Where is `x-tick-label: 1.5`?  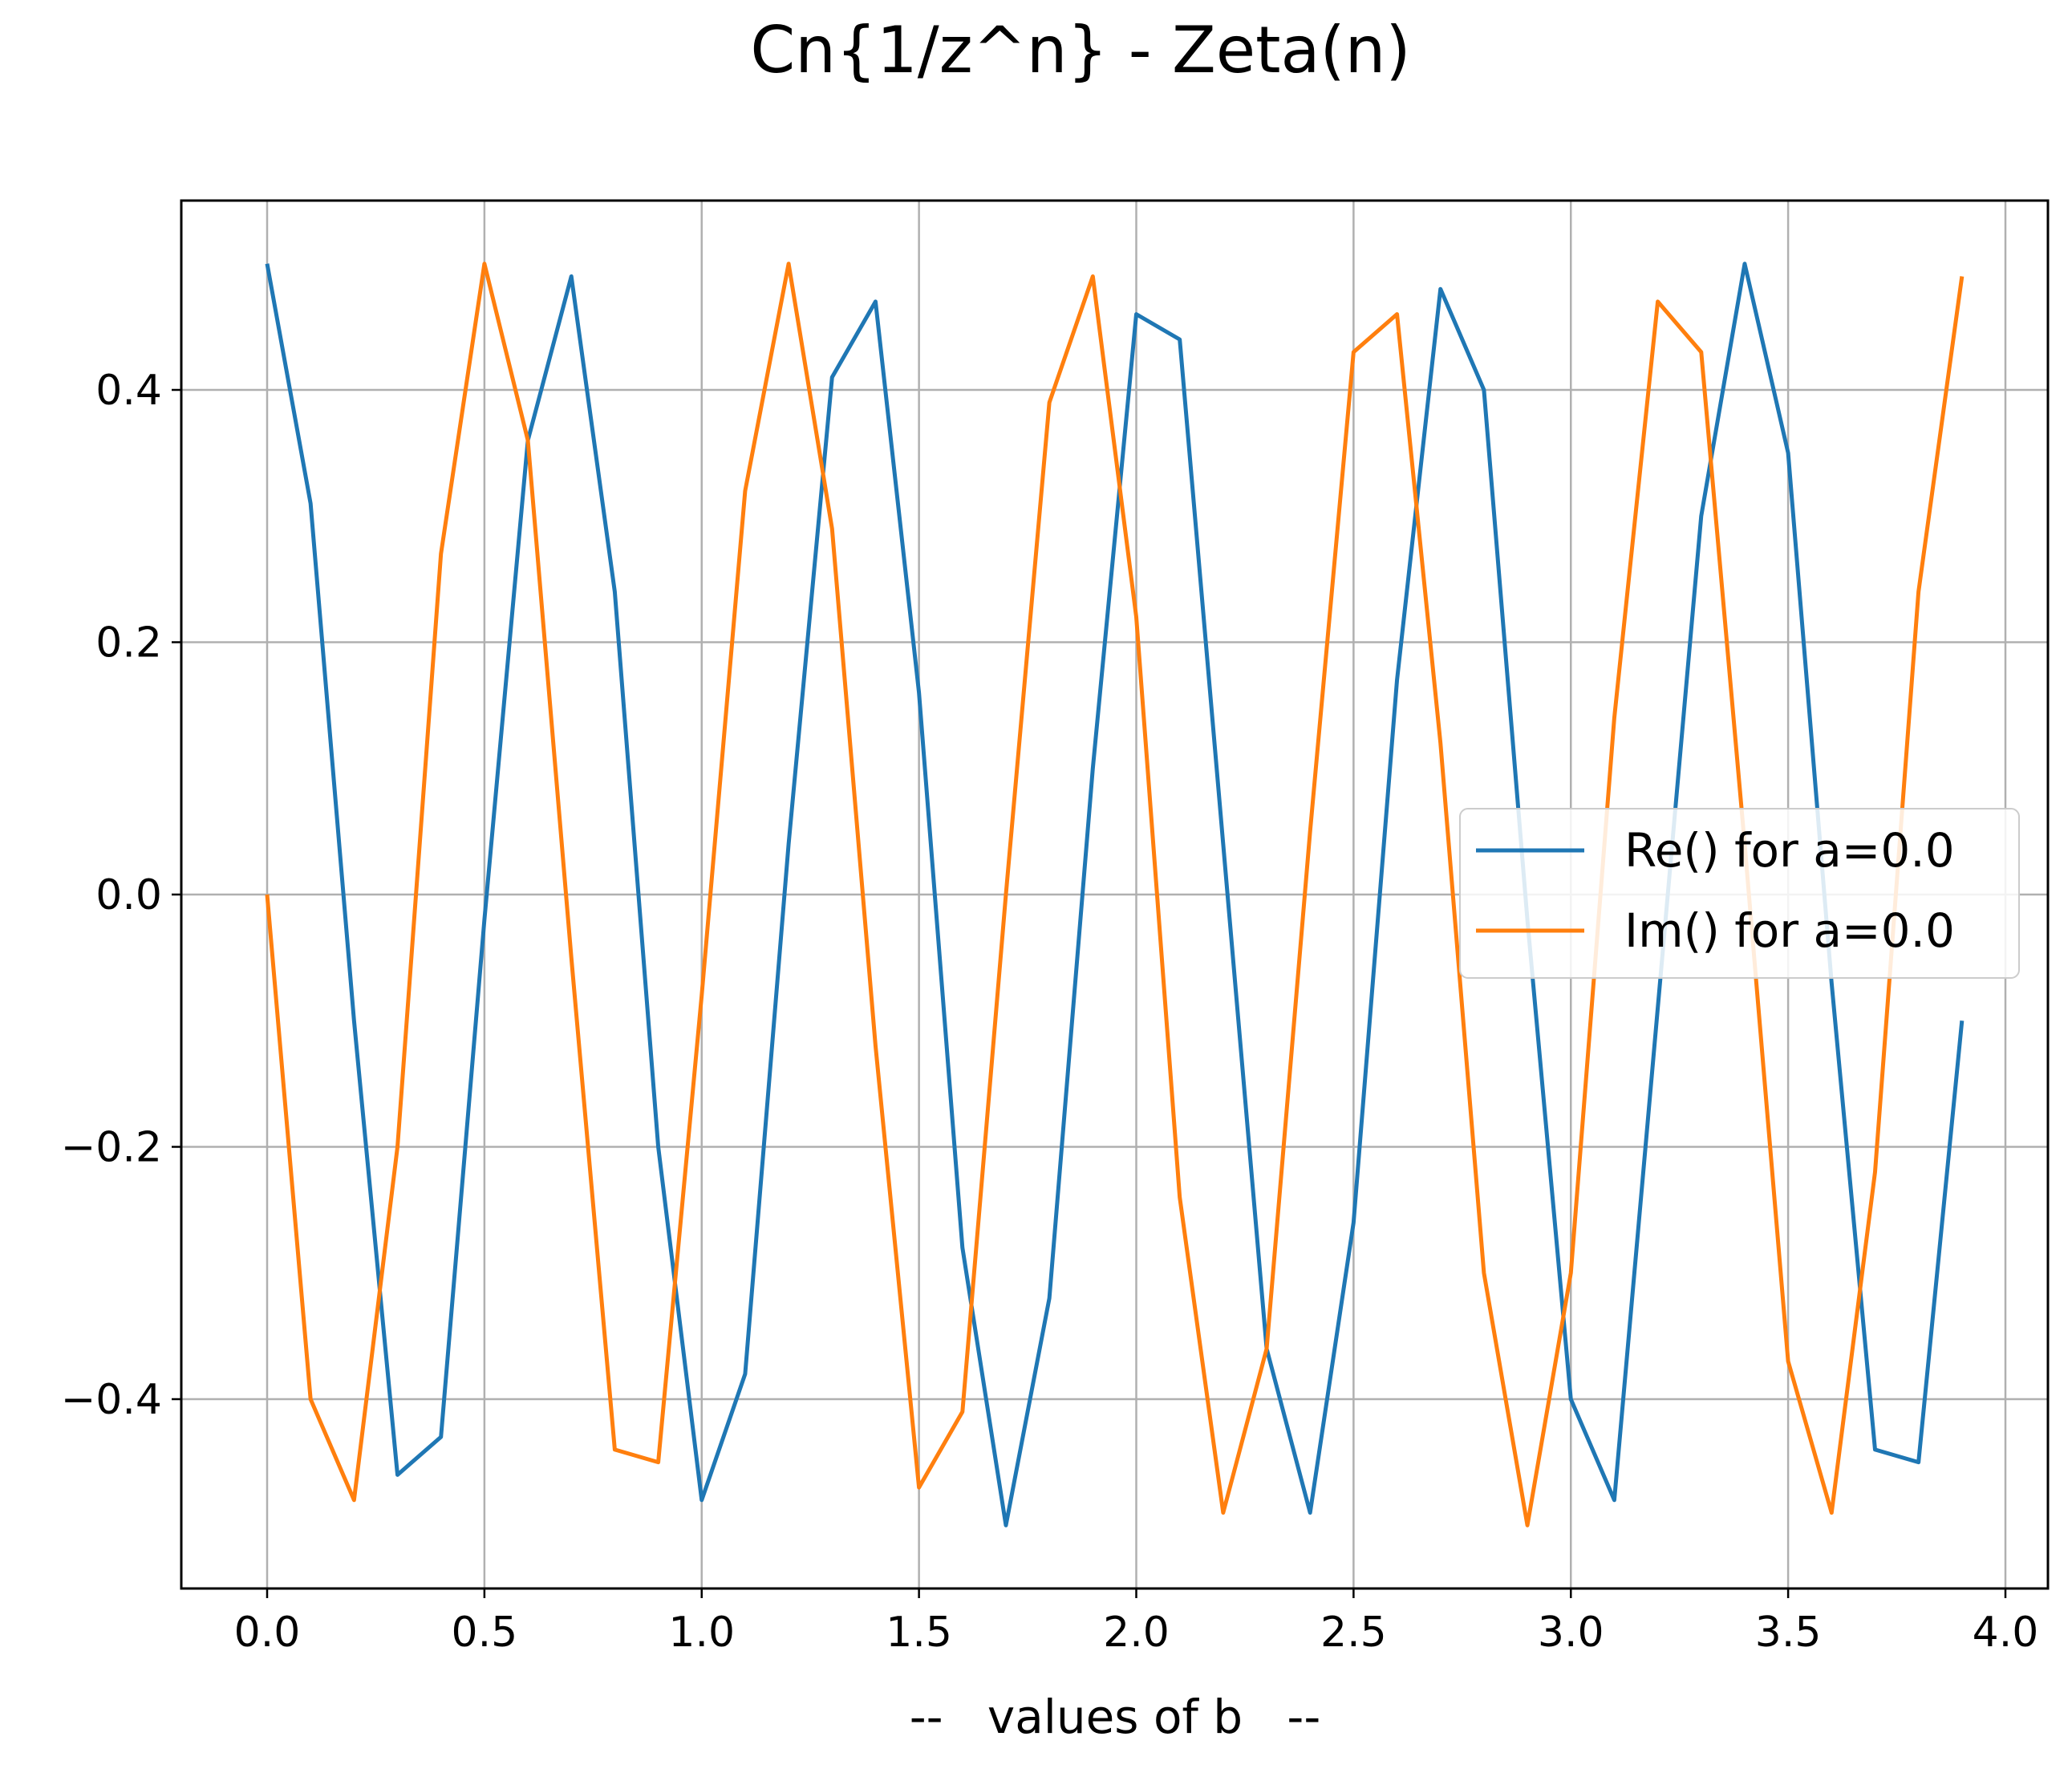
x-tick-label: 1.5 is located at coordinates (919, 1633).